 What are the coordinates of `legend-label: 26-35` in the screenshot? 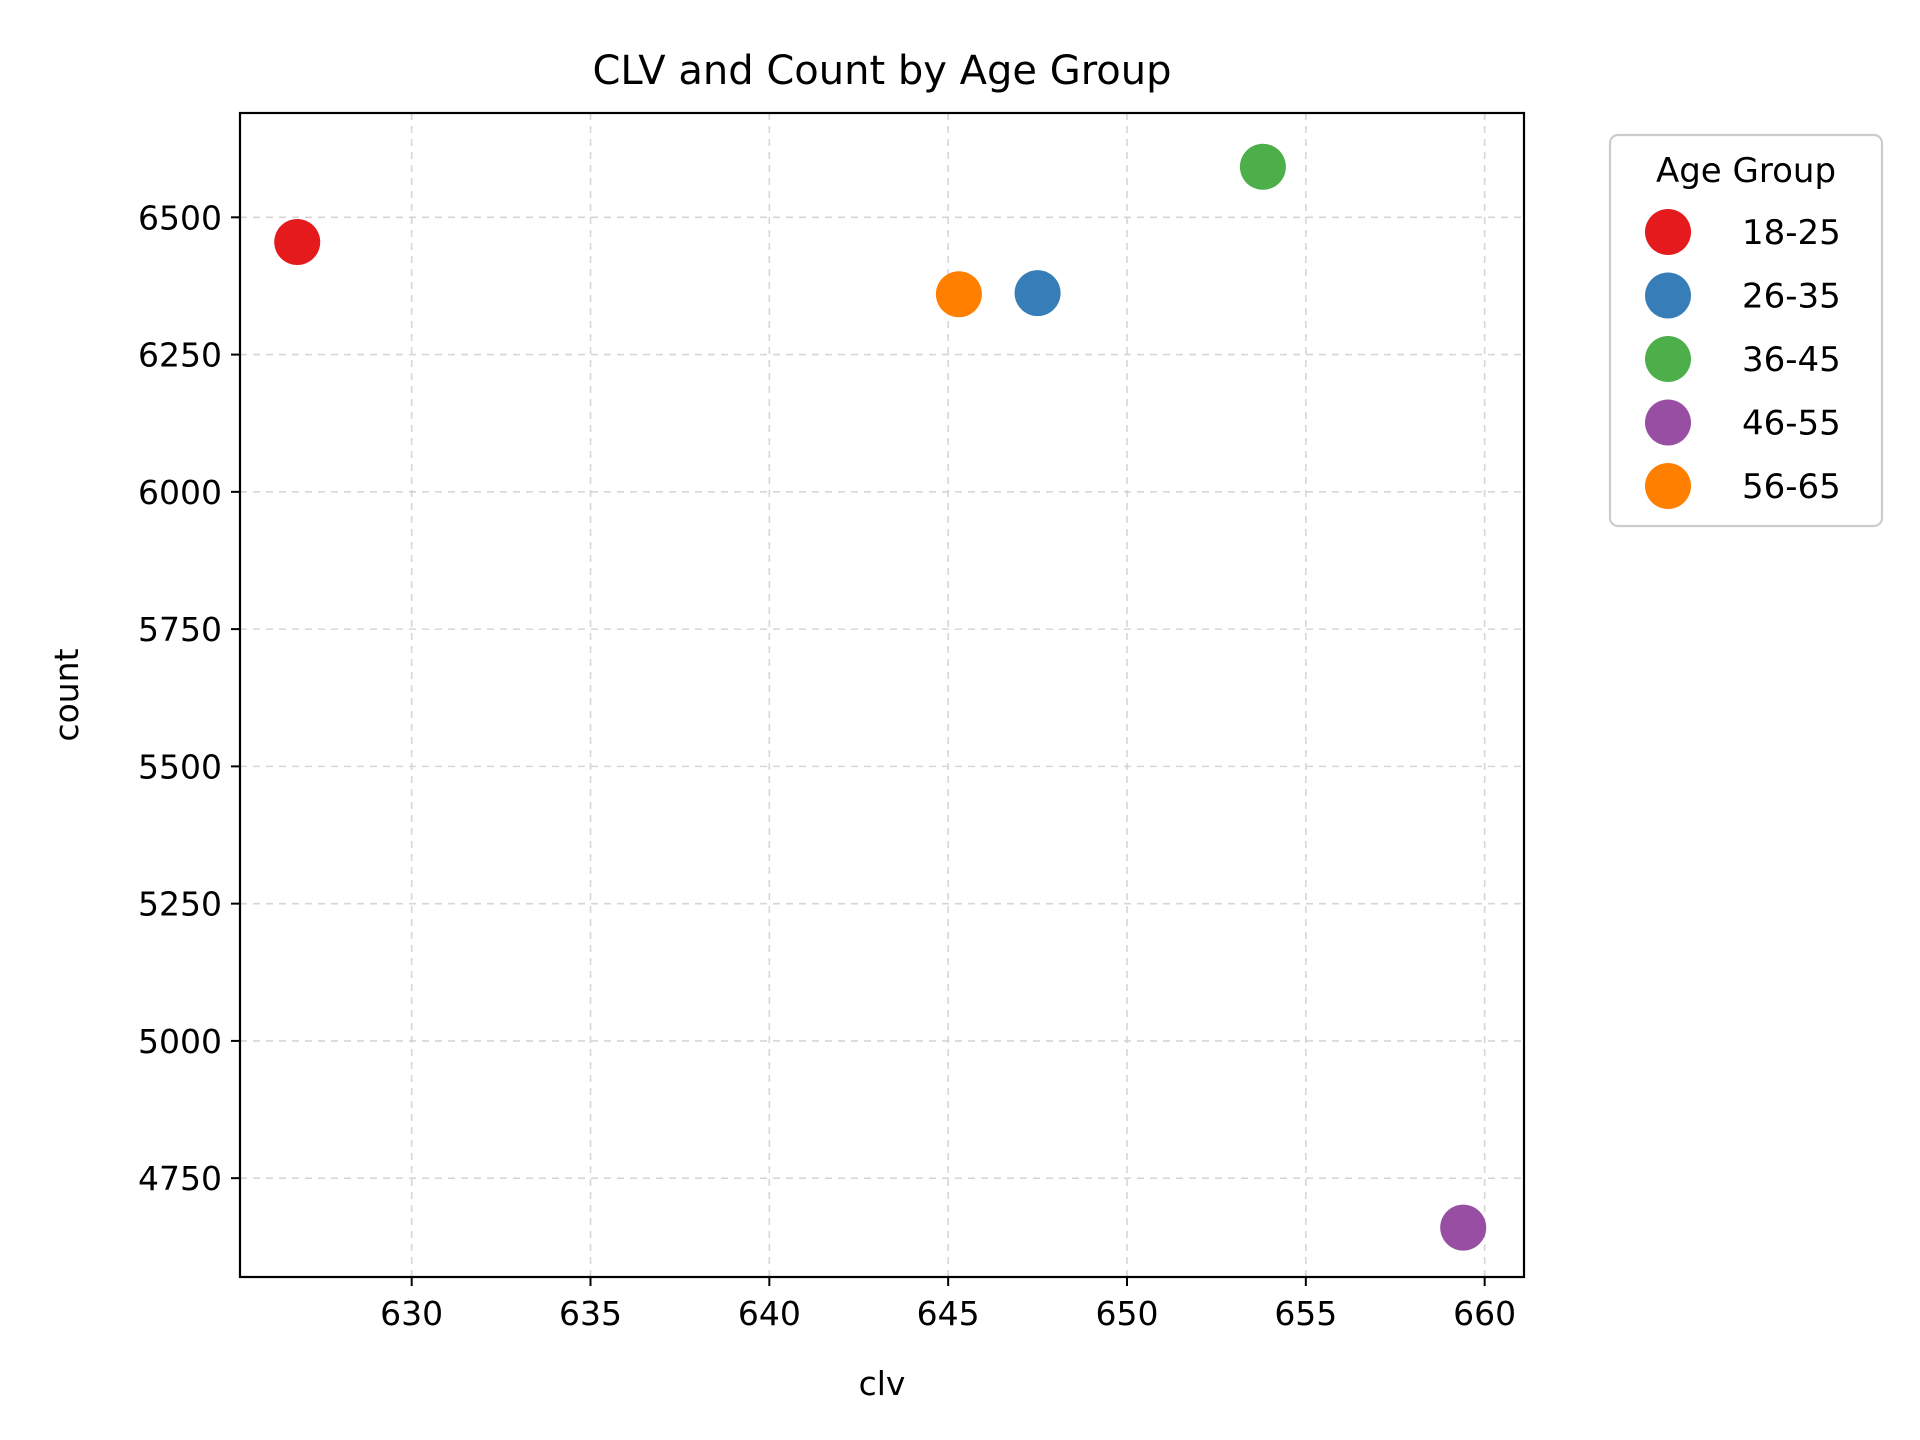 It's located at (1791, 297).